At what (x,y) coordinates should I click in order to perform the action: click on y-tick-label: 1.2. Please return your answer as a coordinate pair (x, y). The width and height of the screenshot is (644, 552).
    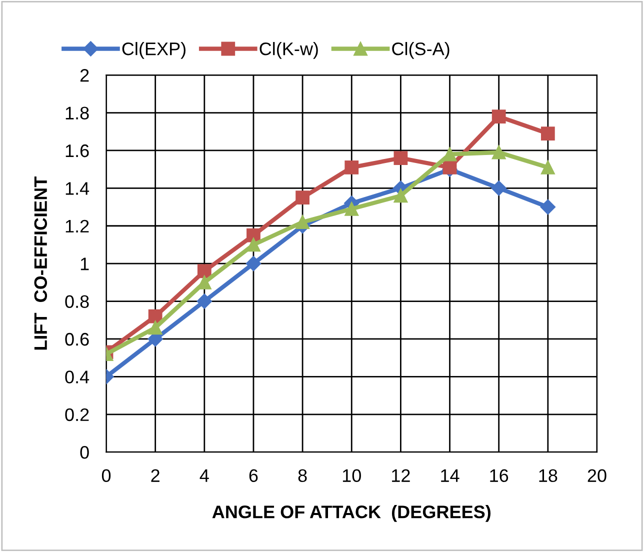
    Looking at the image, I should click on (77, 226).